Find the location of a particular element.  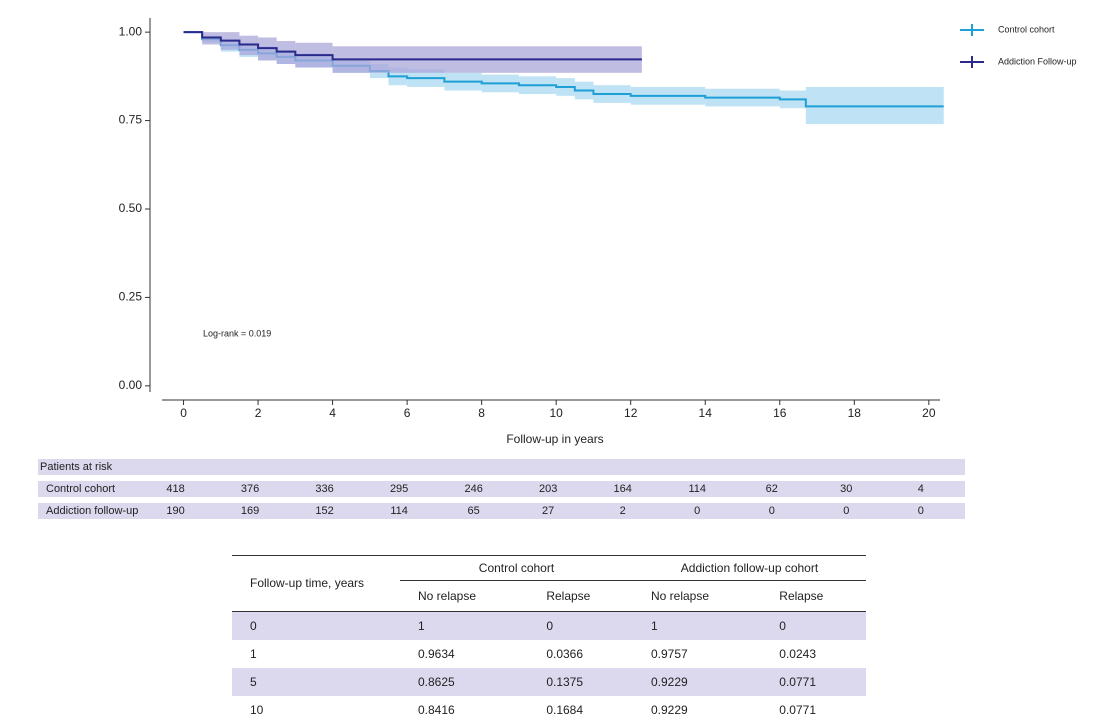

risk-count: 4 is located at coordinates (921, 489).